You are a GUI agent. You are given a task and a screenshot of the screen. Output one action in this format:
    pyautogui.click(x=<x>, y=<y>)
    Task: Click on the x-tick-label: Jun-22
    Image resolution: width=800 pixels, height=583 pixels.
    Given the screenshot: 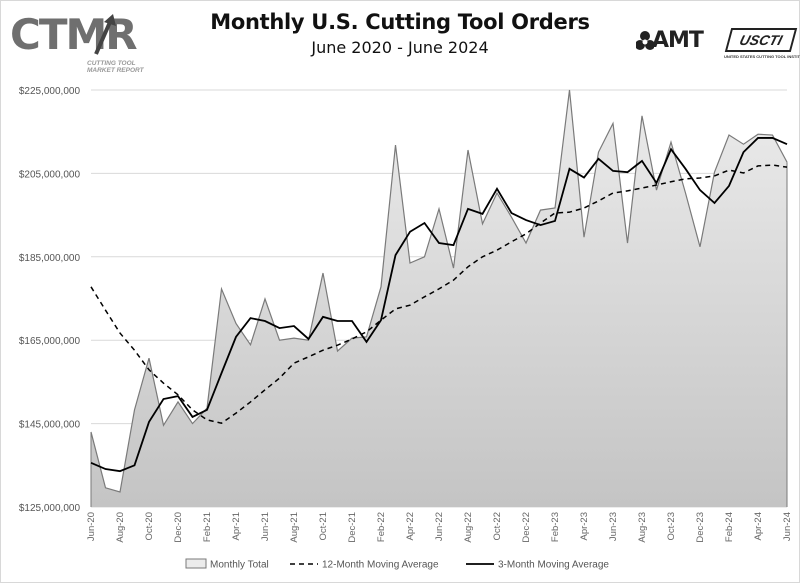 What is the action you would take?
    pyautogui.click(x=439, y=526)
    